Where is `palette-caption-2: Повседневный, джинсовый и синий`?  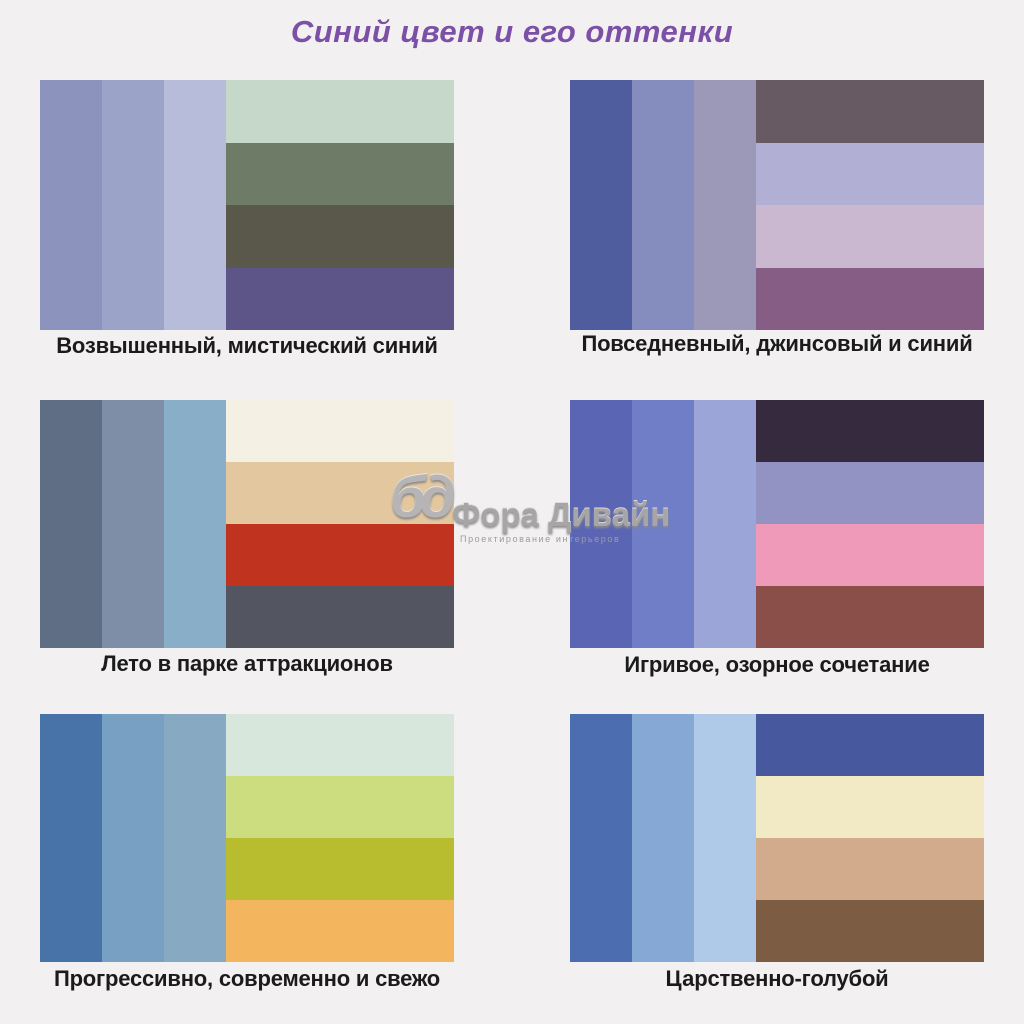
palette-caption-2: Повседневный, джинсовый и синий is located at coordinates (777, 343).